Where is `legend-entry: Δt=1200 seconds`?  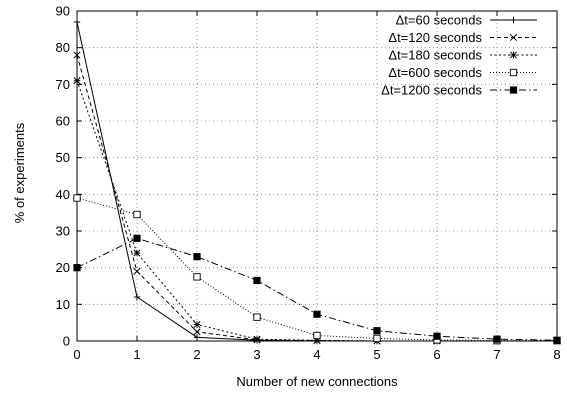
legend-entry: Δt=1200 seconds is located at coordinates (459, 90).